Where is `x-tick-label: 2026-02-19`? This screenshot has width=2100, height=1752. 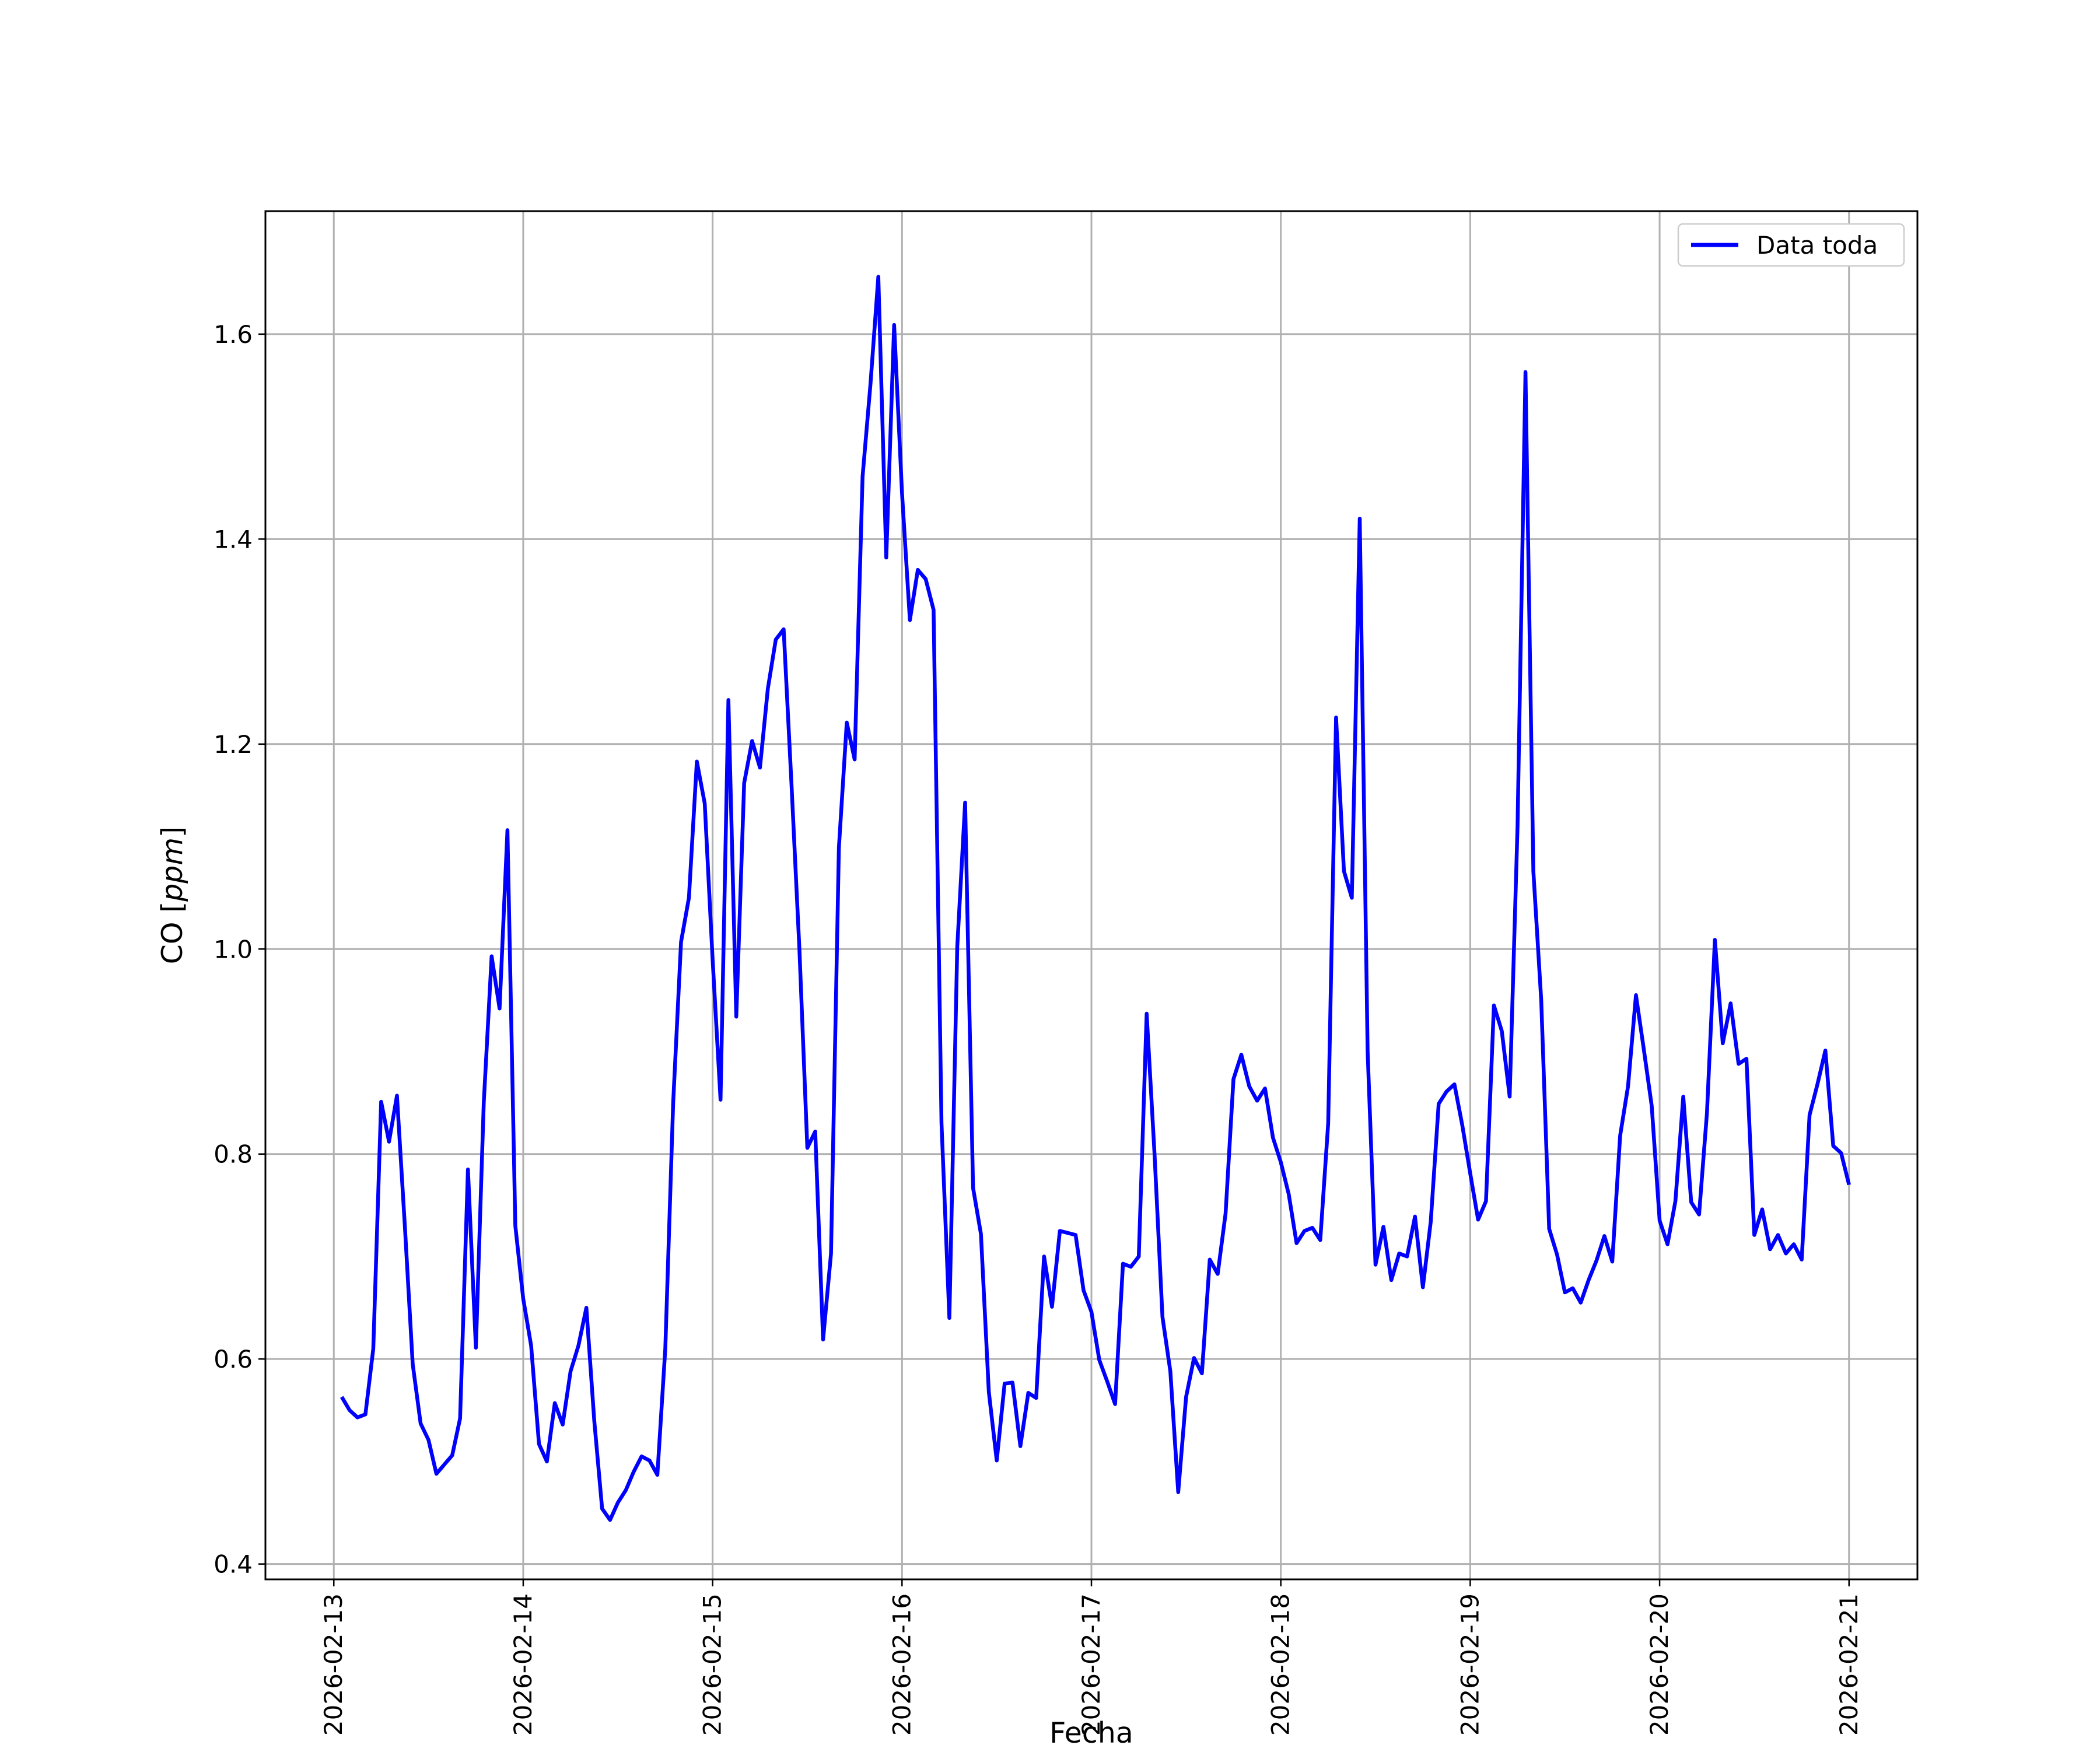 x-tick-label: 2026-02-19 is located at coordinates (1469, 1664).